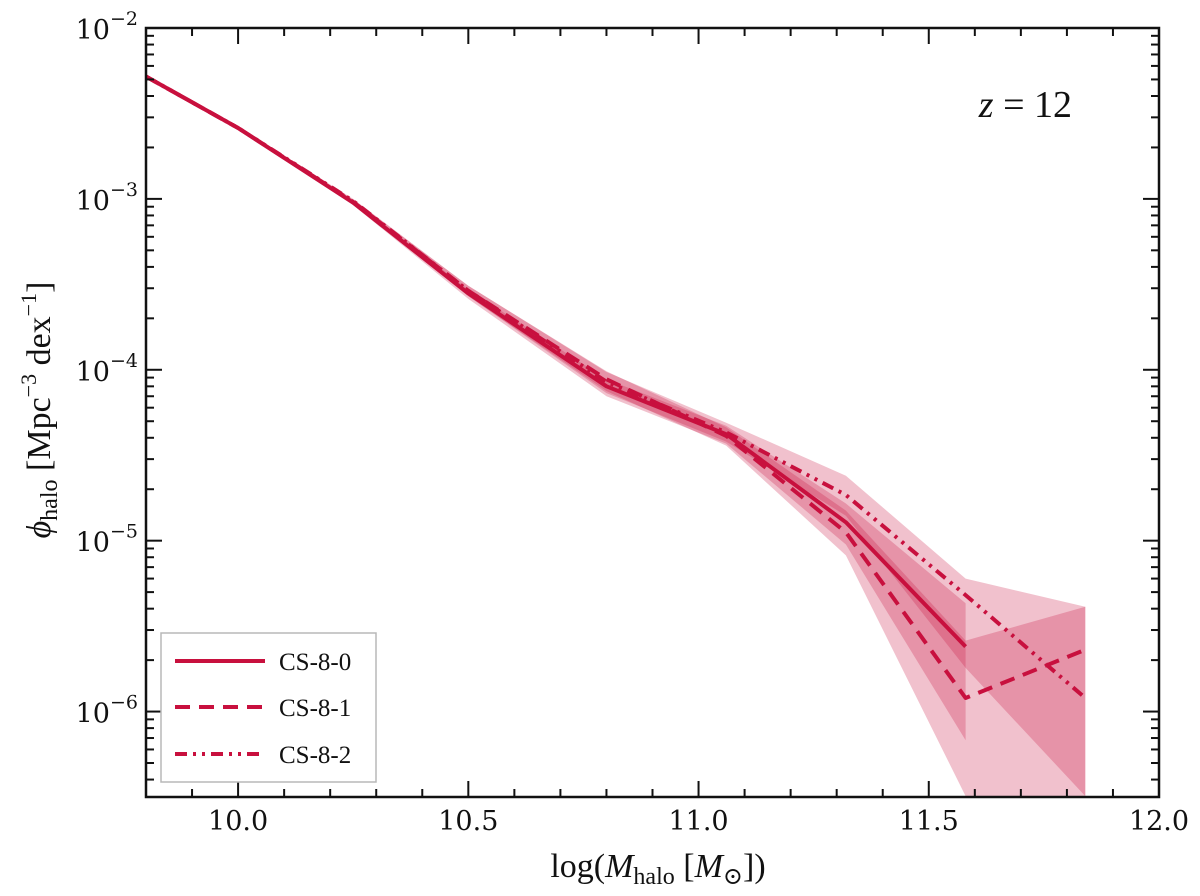 The width and height of the screenshot is (1200, 896). Describe the element at coordinates (1159, 821) in the screenshot. I see `x-tick-label: 12.0` at that location.